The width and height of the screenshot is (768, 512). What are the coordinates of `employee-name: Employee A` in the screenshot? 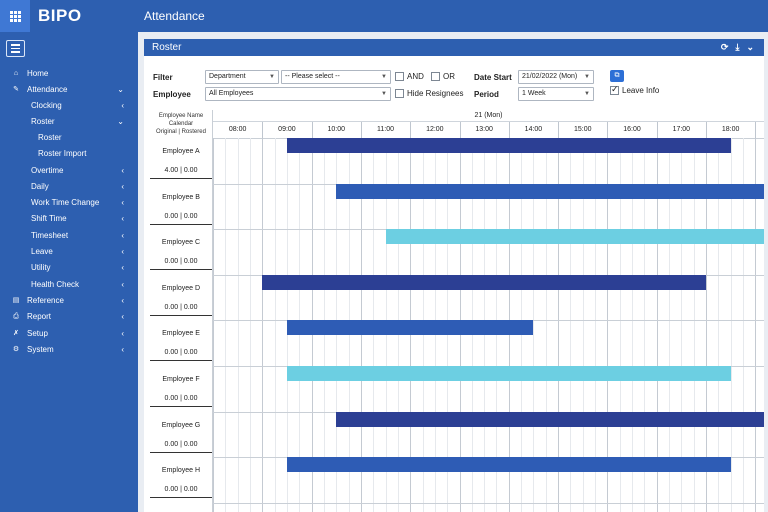 It's located at (181, 151).